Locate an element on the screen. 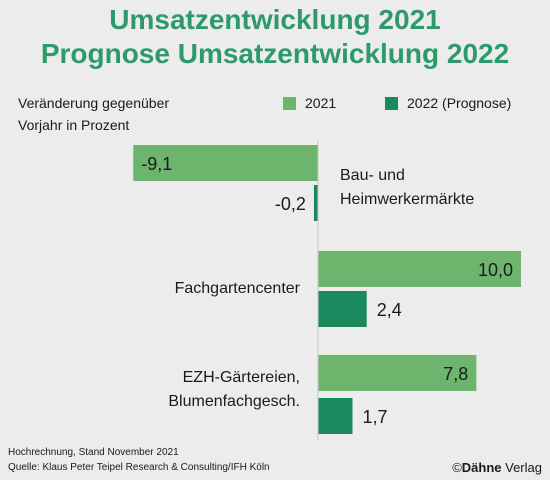  axis-label-line2: Vorjahr in Prozent is located at coordinates (74, 125).